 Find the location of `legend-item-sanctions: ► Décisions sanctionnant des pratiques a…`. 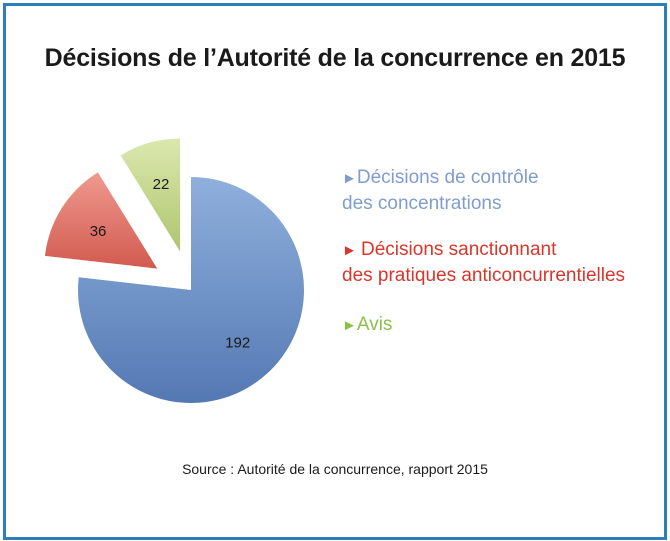

legend-item-sanctions: ► Décisions sanctionnant des pratiques a… is located at coordinates (483, 262).